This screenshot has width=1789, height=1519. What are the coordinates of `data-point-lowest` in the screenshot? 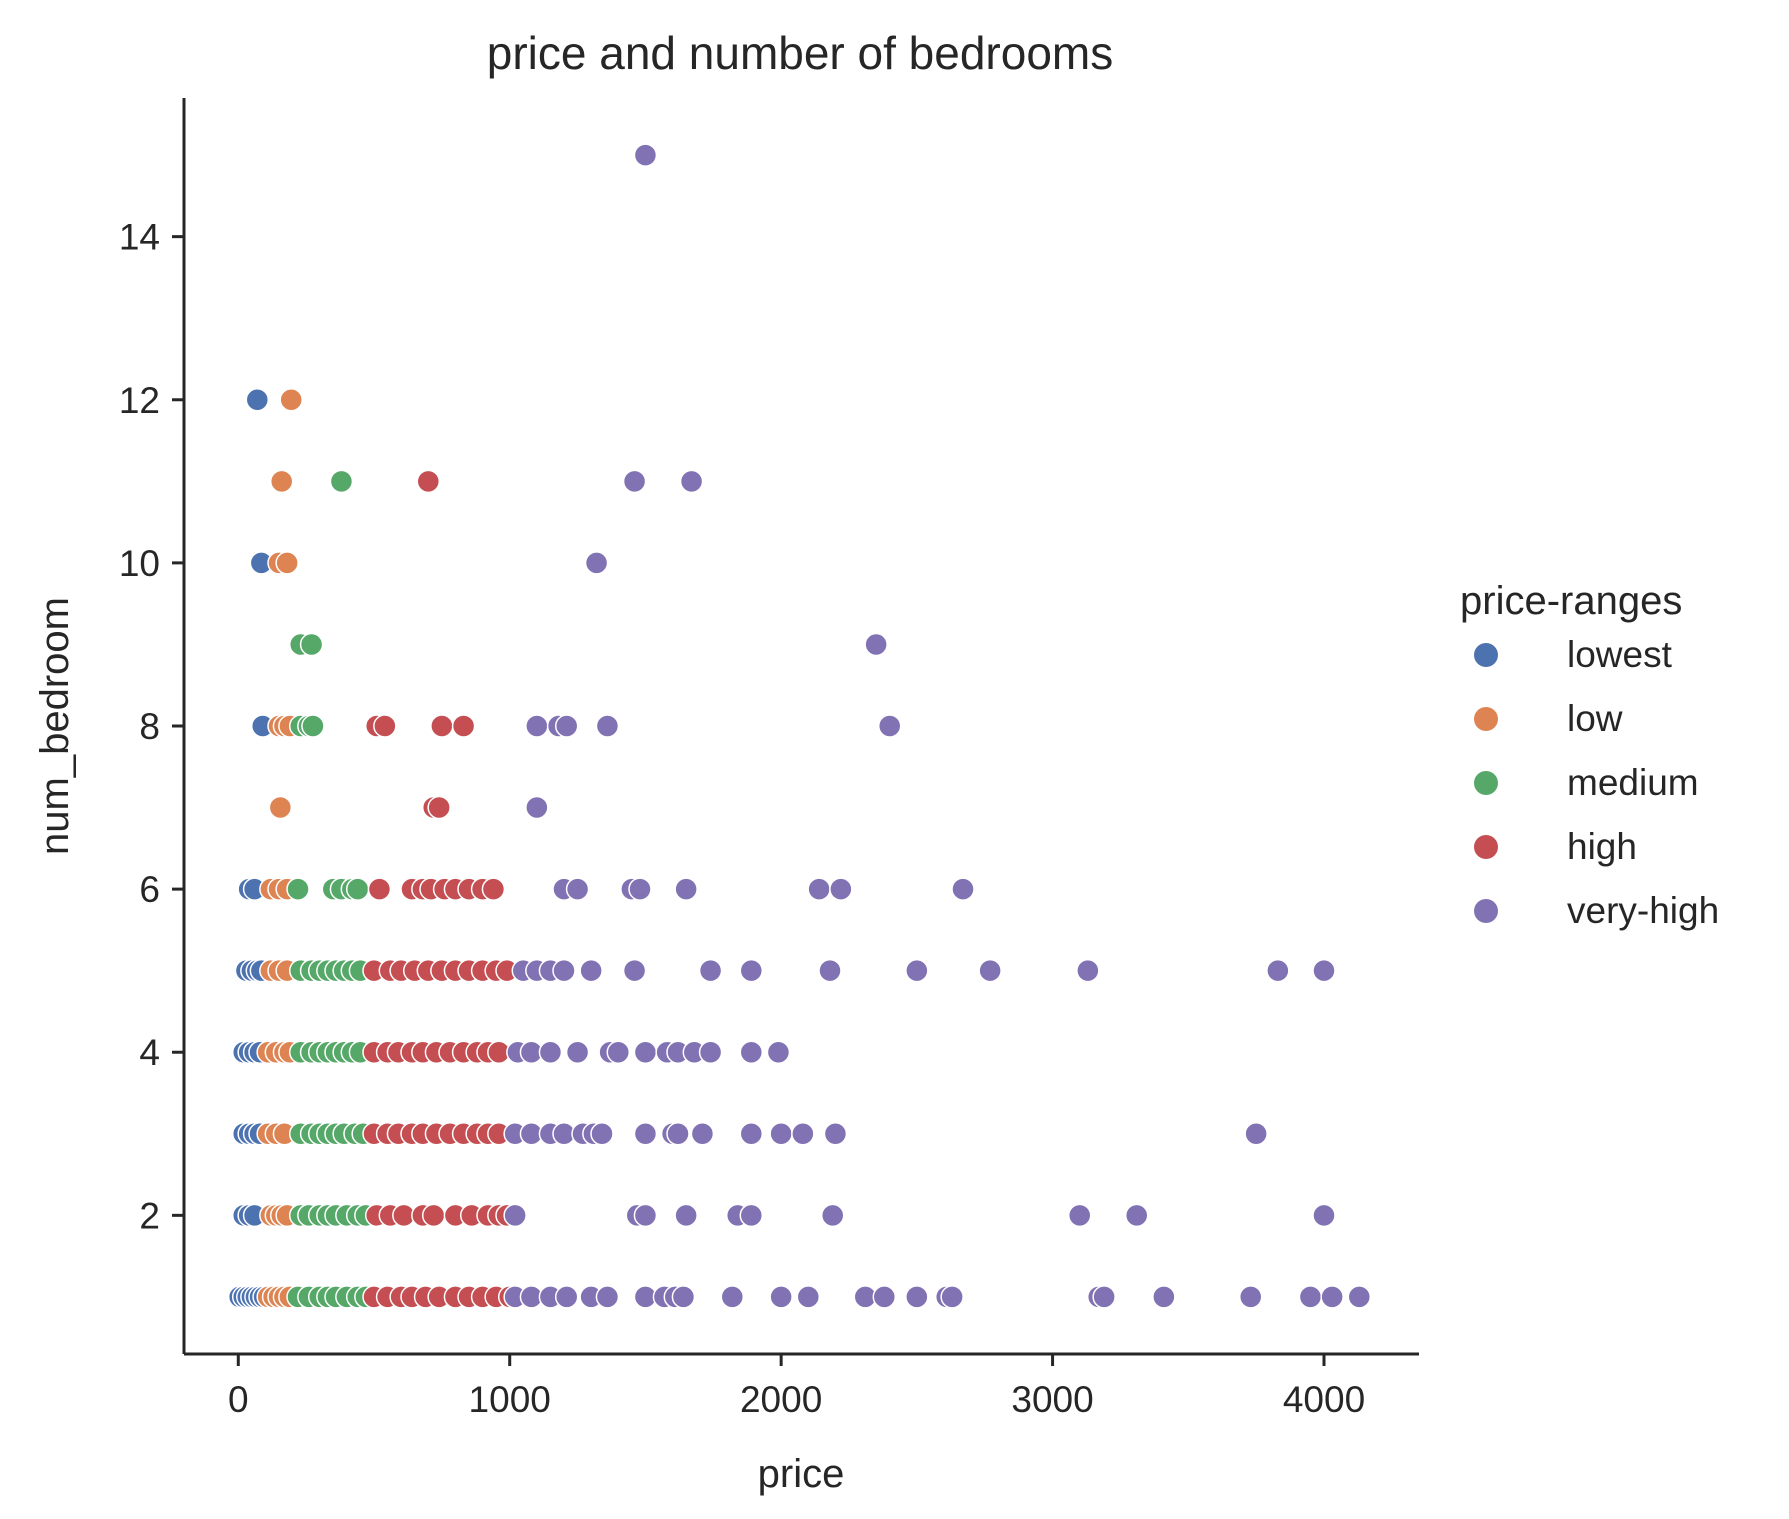 It's located at (257, 400).